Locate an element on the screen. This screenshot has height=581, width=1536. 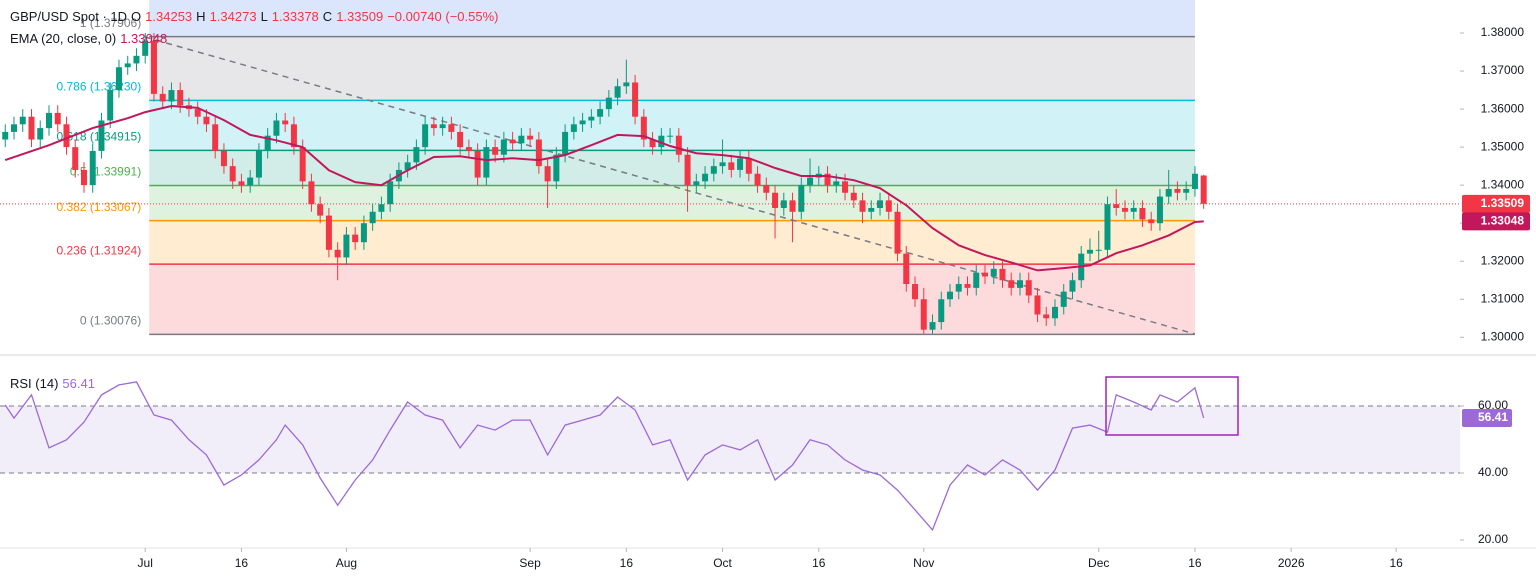
y-tick-label: 60.00 is located at coordinates (1493, 405).